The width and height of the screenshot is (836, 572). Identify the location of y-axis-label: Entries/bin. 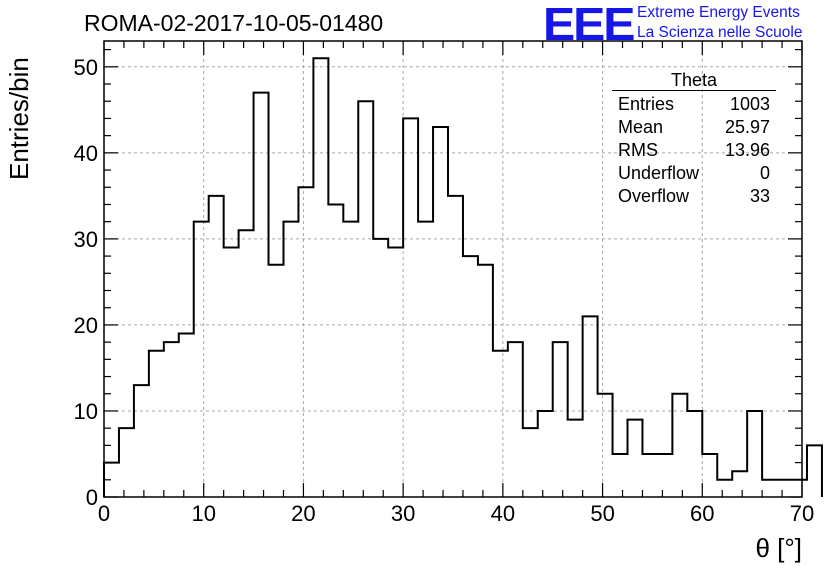
(19, 118).